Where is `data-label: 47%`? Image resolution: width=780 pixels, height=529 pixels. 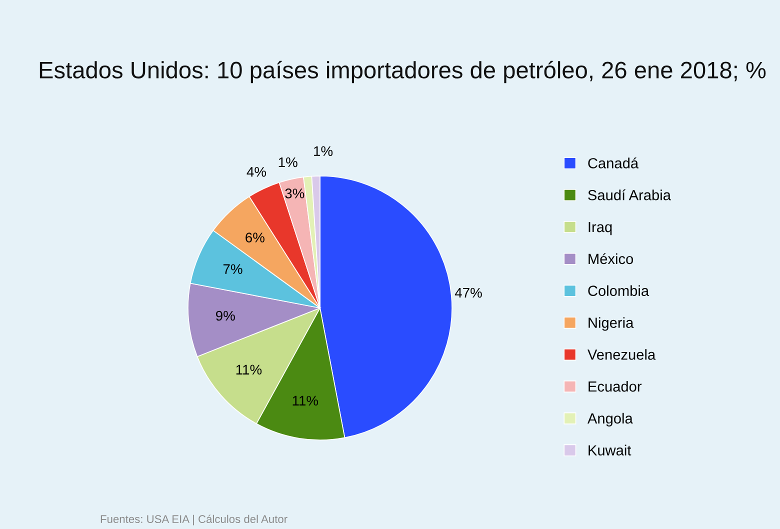
data-label: 47% is located at coordinates (468, 293).